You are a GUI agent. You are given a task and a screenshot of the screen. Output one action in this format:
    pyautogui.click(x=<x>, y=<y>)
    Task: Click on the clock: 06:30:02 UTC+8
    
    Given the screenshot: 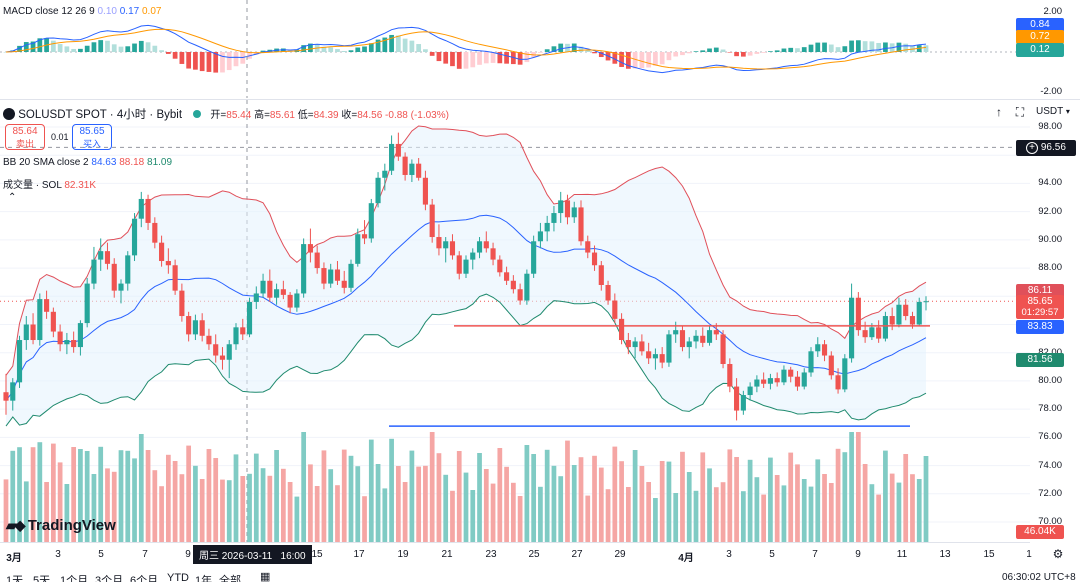 What is the action you would take?
    pyautogui.click(x=1039, y=577)
    